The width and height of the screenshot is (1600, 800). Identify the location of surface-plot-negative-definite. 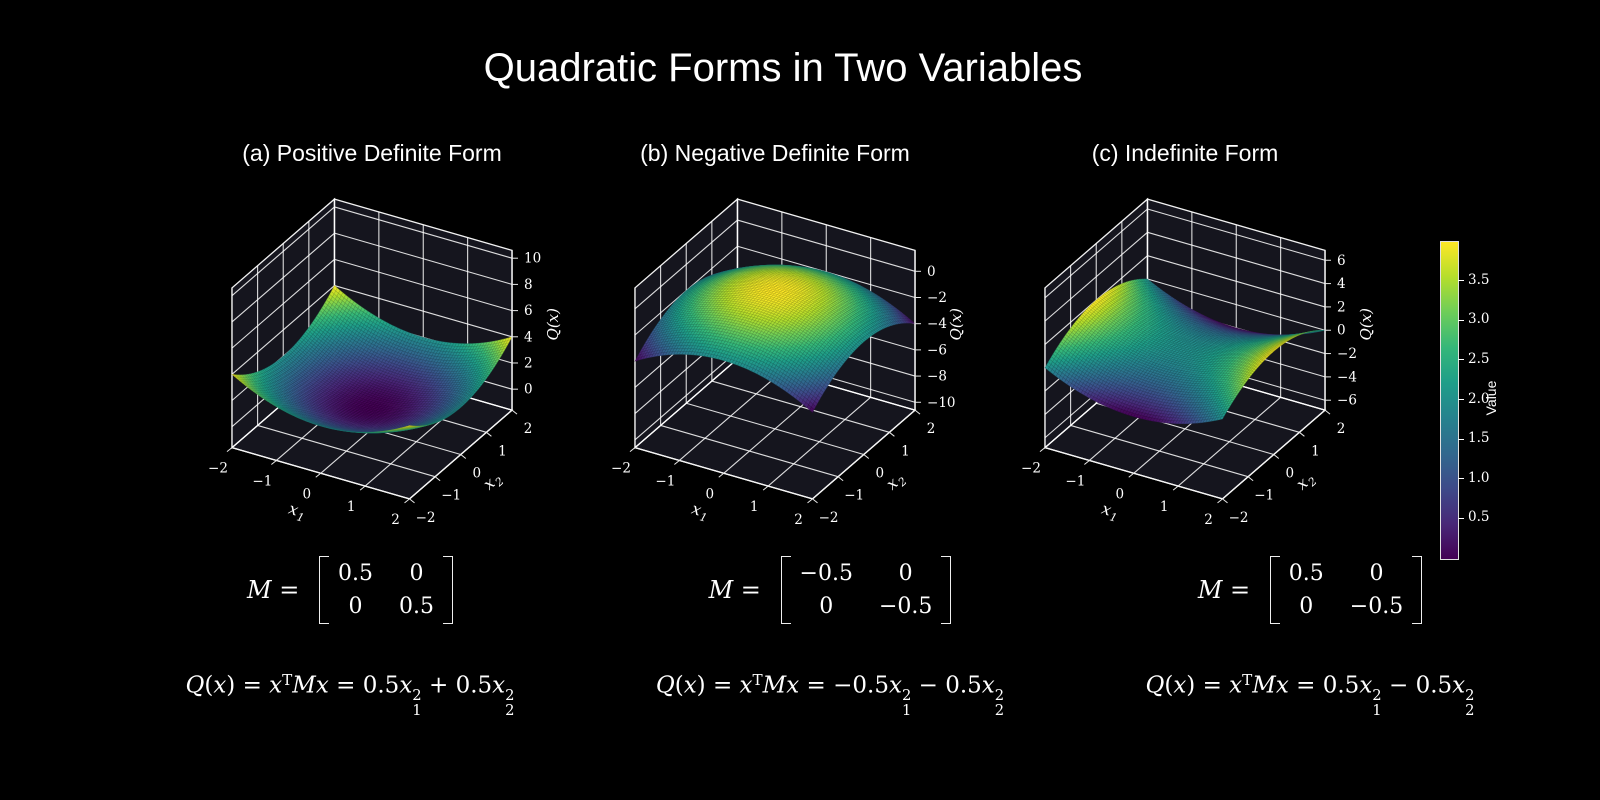
(775, 365).